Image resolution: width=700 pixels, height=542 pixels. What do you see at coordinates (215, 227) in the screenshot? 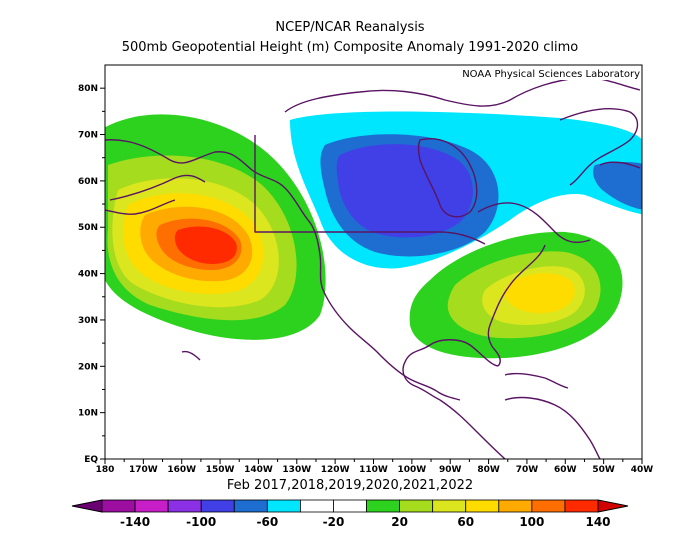
I see `pacific-high-anomaly` at bounding box center [215, 227].